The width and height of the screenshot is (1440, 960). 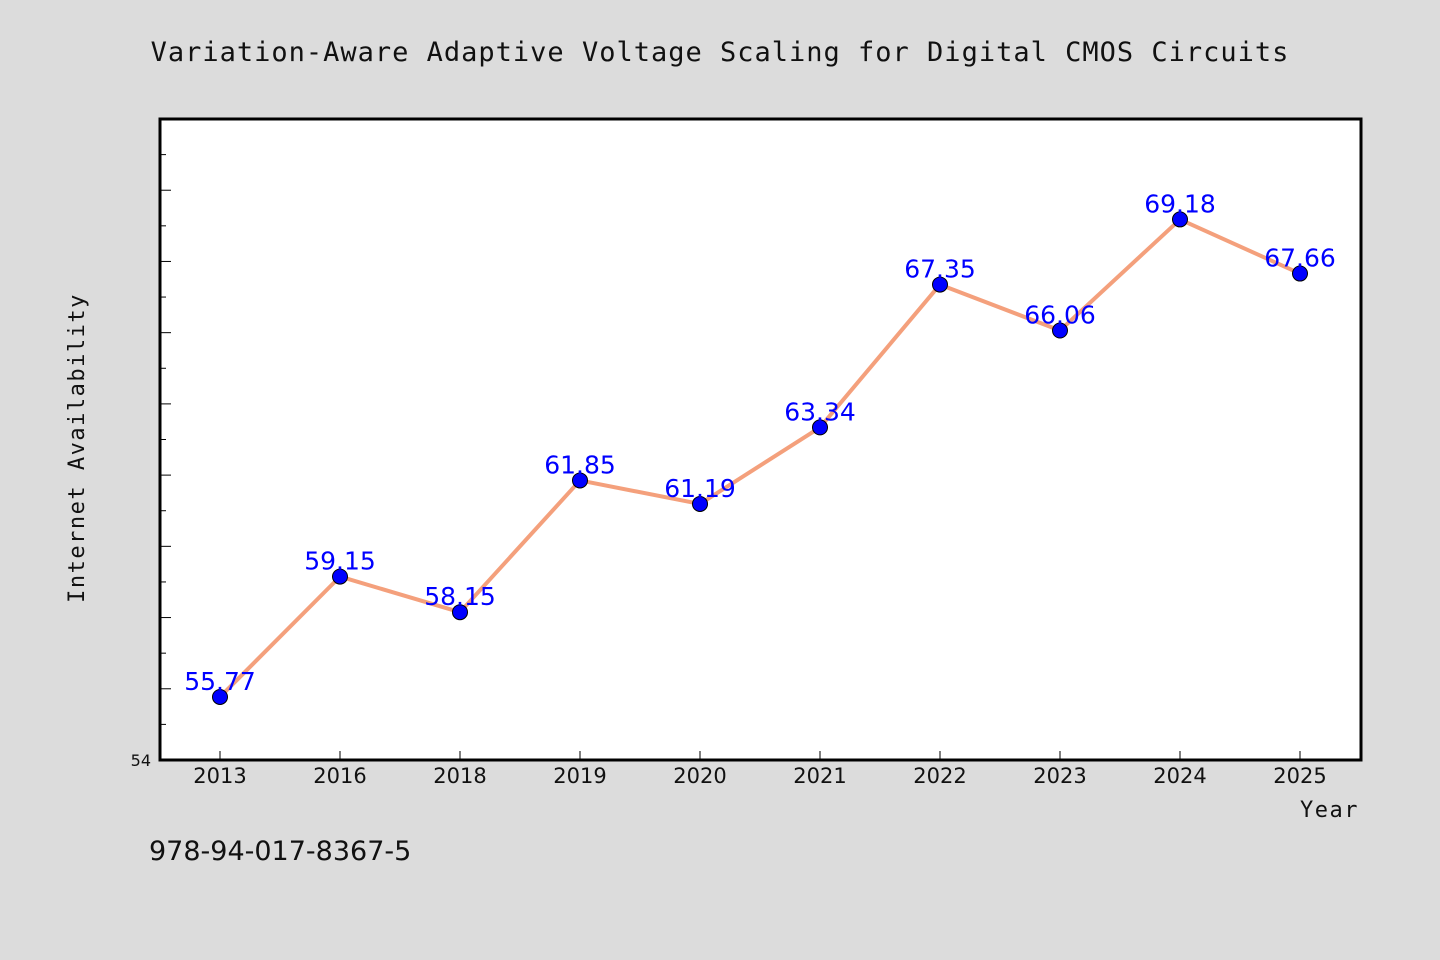 What do you see at coordinates (1059, 776) in the screenshot?
I see `x-tick-label: 2023` at bounding box center [1059, 776].